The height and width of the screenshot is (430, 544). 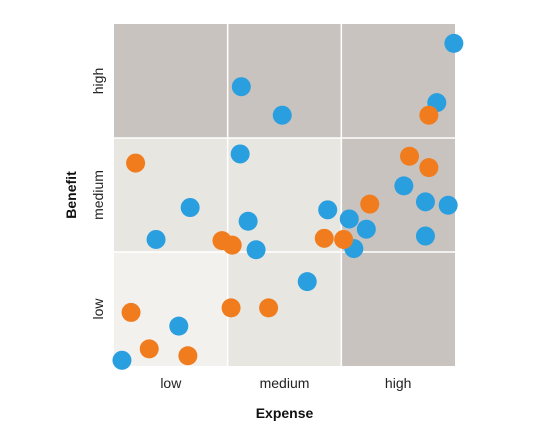 What do you see at coordinates (285, 413) in the screenshot?
I see `x-axis-label: Expense` at bounding box center [285, 413].